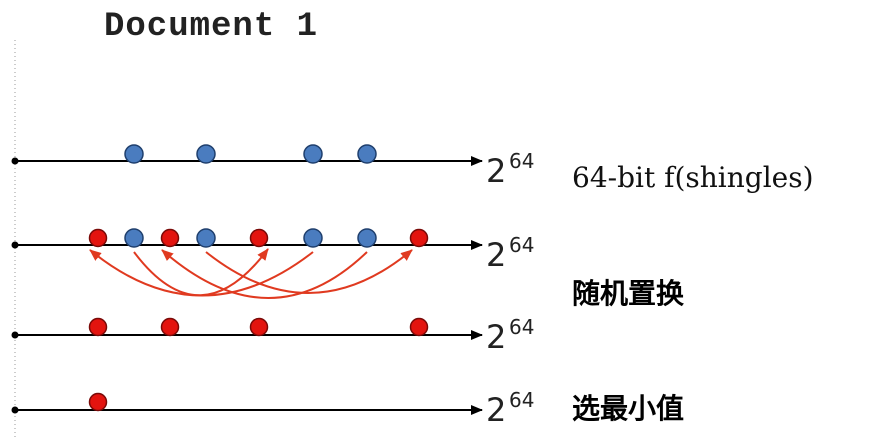 Image resolution: width=876 pixels, height=437 pixels. What do you see at coordinates (628, 293) in the screenshot?
I see `row-2-annotation: 随机置换` at bounding box center [628, 293].